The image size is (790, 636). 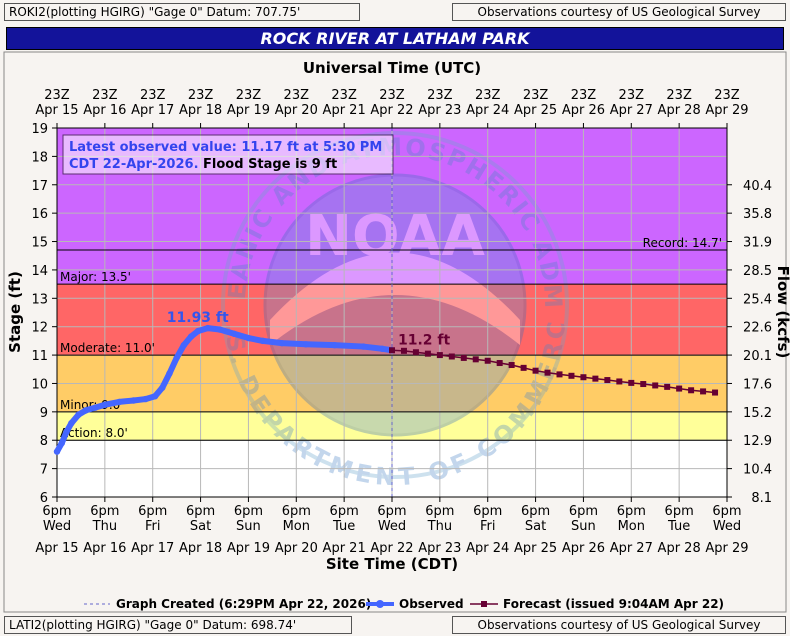 What do you see at coordinates (39, 356) in the screenshot?
I see `y-tick-label-5: 11` at bounding box center [39, 356].